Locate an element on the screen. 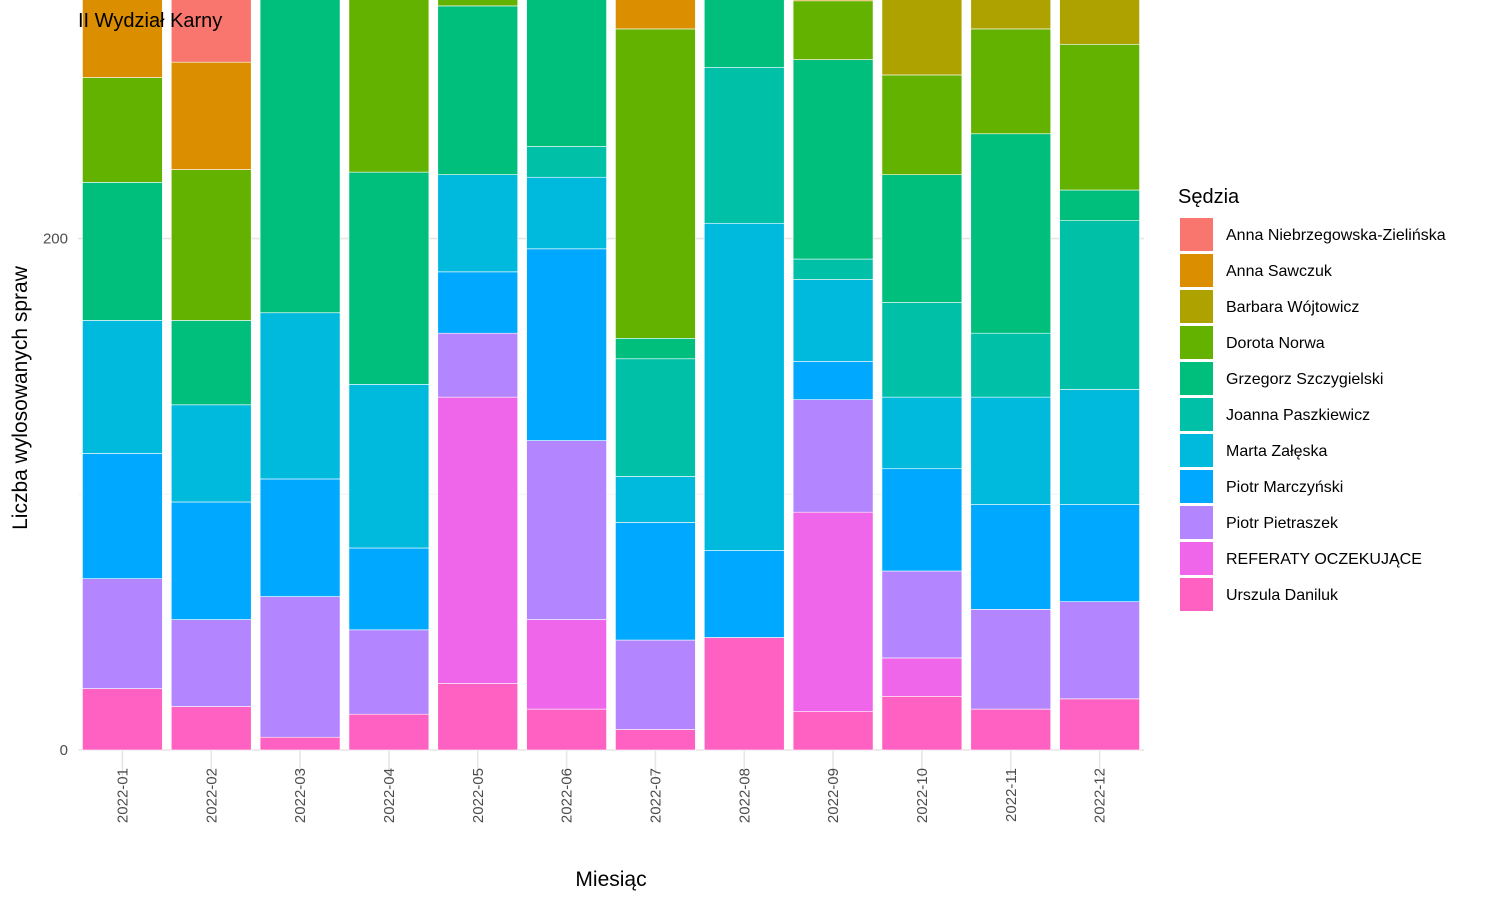 This screenshot has width=1500, height=900. legend-label: Piotr Marczyński is located at coordinates (1284, 487).